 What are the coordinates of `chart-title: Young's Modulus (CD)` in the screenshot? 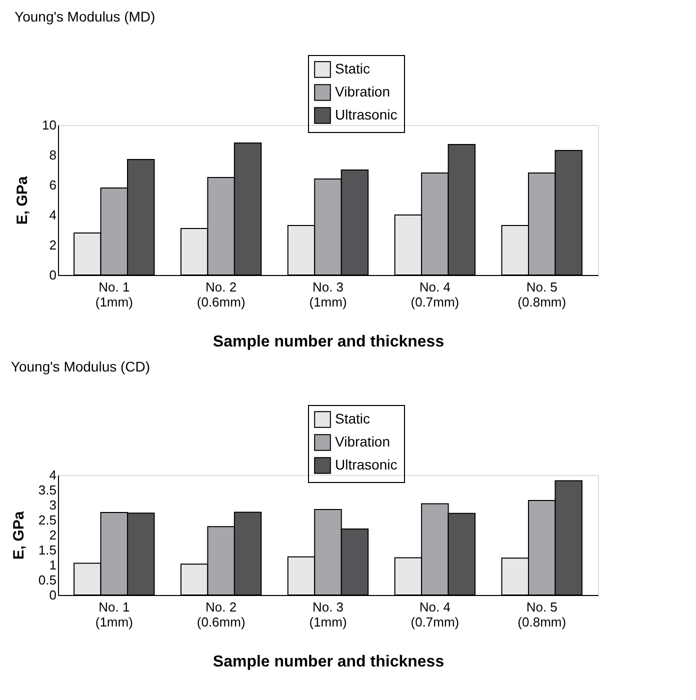 It's located at (80, 366).